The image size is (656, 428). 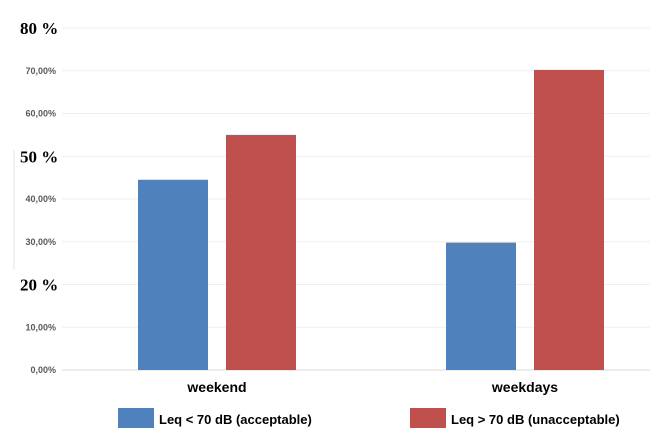 I want to click on legend-label: Leq < 70 dB (acceptable), so click(x=235, y=419).